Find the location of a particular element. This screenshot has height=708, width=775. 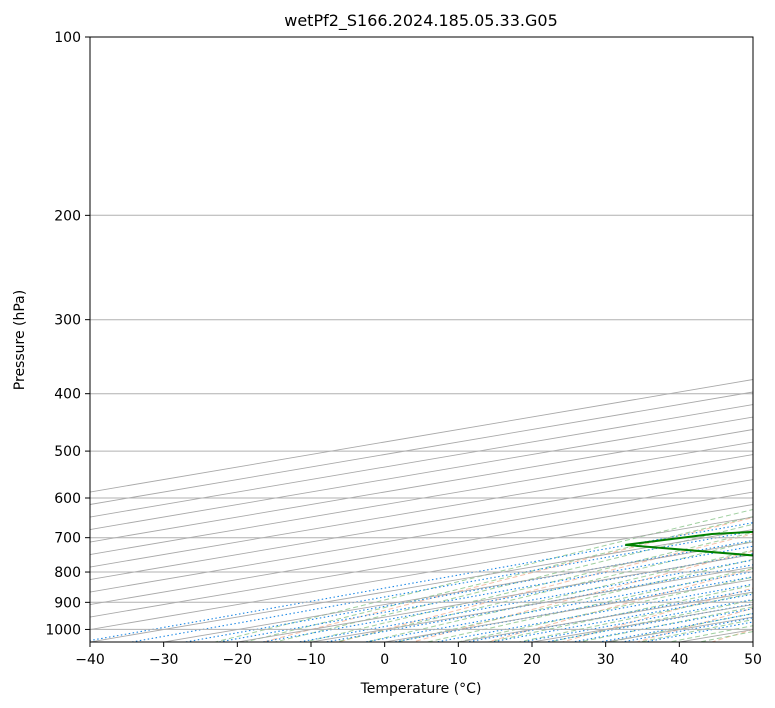

y-tick-label: 800 is located at coordinates (67, 573).